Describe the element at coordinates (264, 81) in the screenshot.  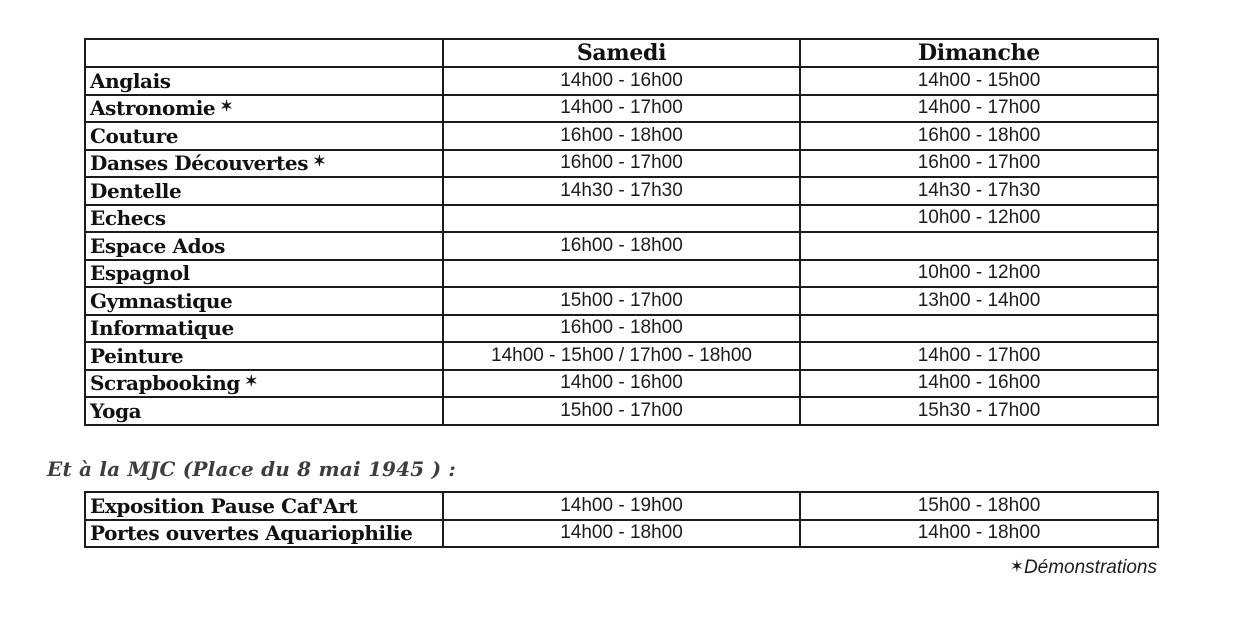
I see `activity-label: Anglais` at that location.